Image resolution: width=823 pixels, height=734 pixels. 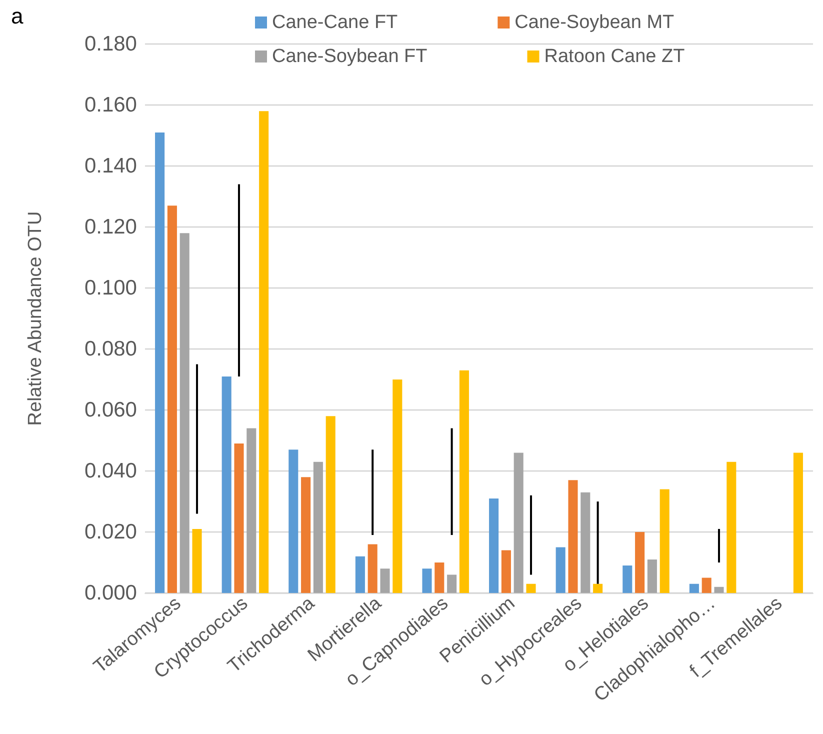 What do you see at coordinates (110, 532) in the screenshot?
I see `y-tick-label: 0.020` at bounding box center [110, 532].